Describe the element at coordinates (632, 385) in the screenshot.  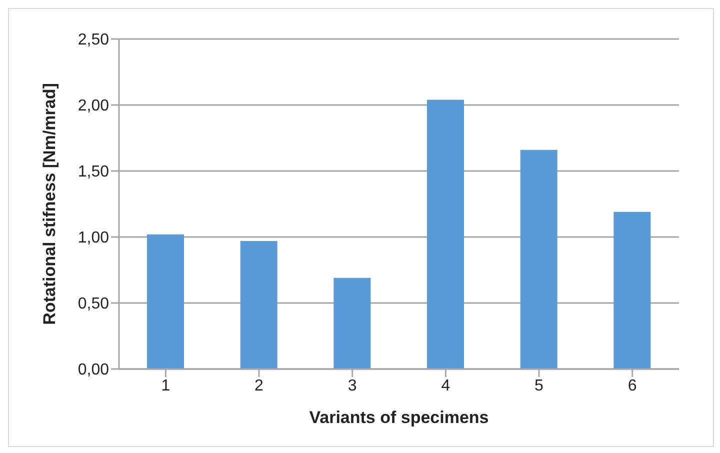
I see `x-tick-label: 6` at that location.